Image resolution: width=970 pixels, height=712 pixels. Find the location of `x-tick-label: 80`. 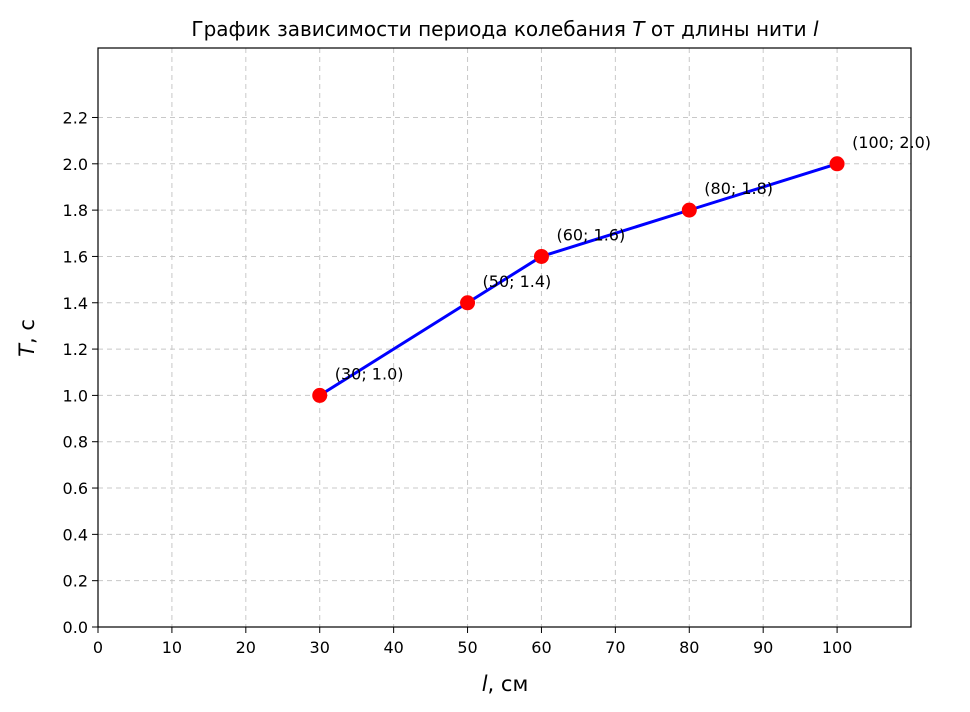

x-tick-label: 80 is located at coordinates (689, 647).